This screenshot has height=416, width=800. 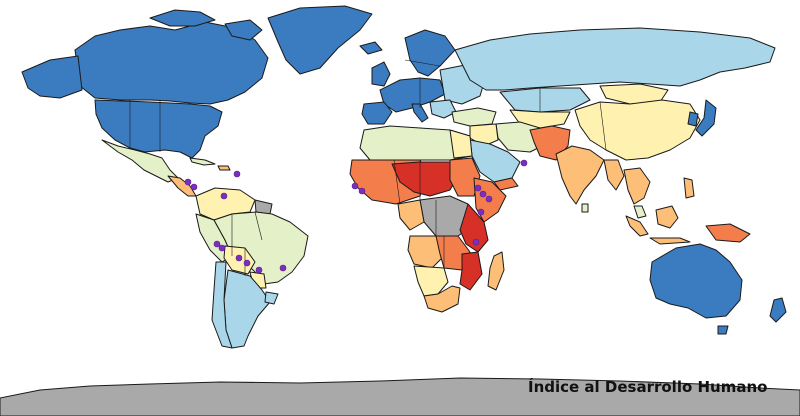 What do you see at coordinates (171, 63) in the screenshot?
I see `canada` at bounding box center [171, 63].